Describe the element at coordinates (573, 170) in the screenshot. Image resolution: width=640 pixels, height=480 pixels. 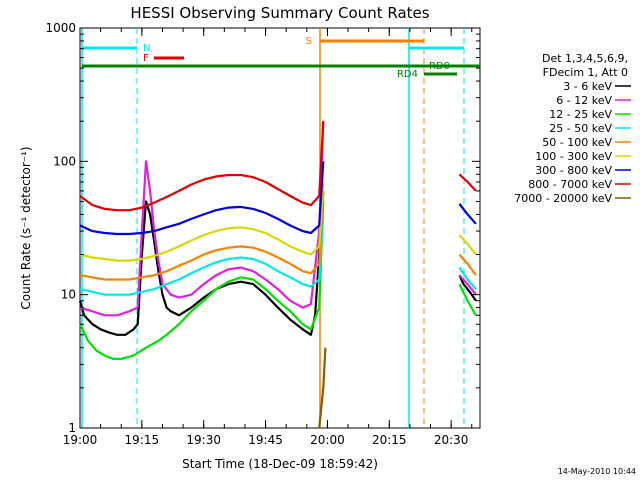
I see `legend-label: 300 - 800 keV` at that location.